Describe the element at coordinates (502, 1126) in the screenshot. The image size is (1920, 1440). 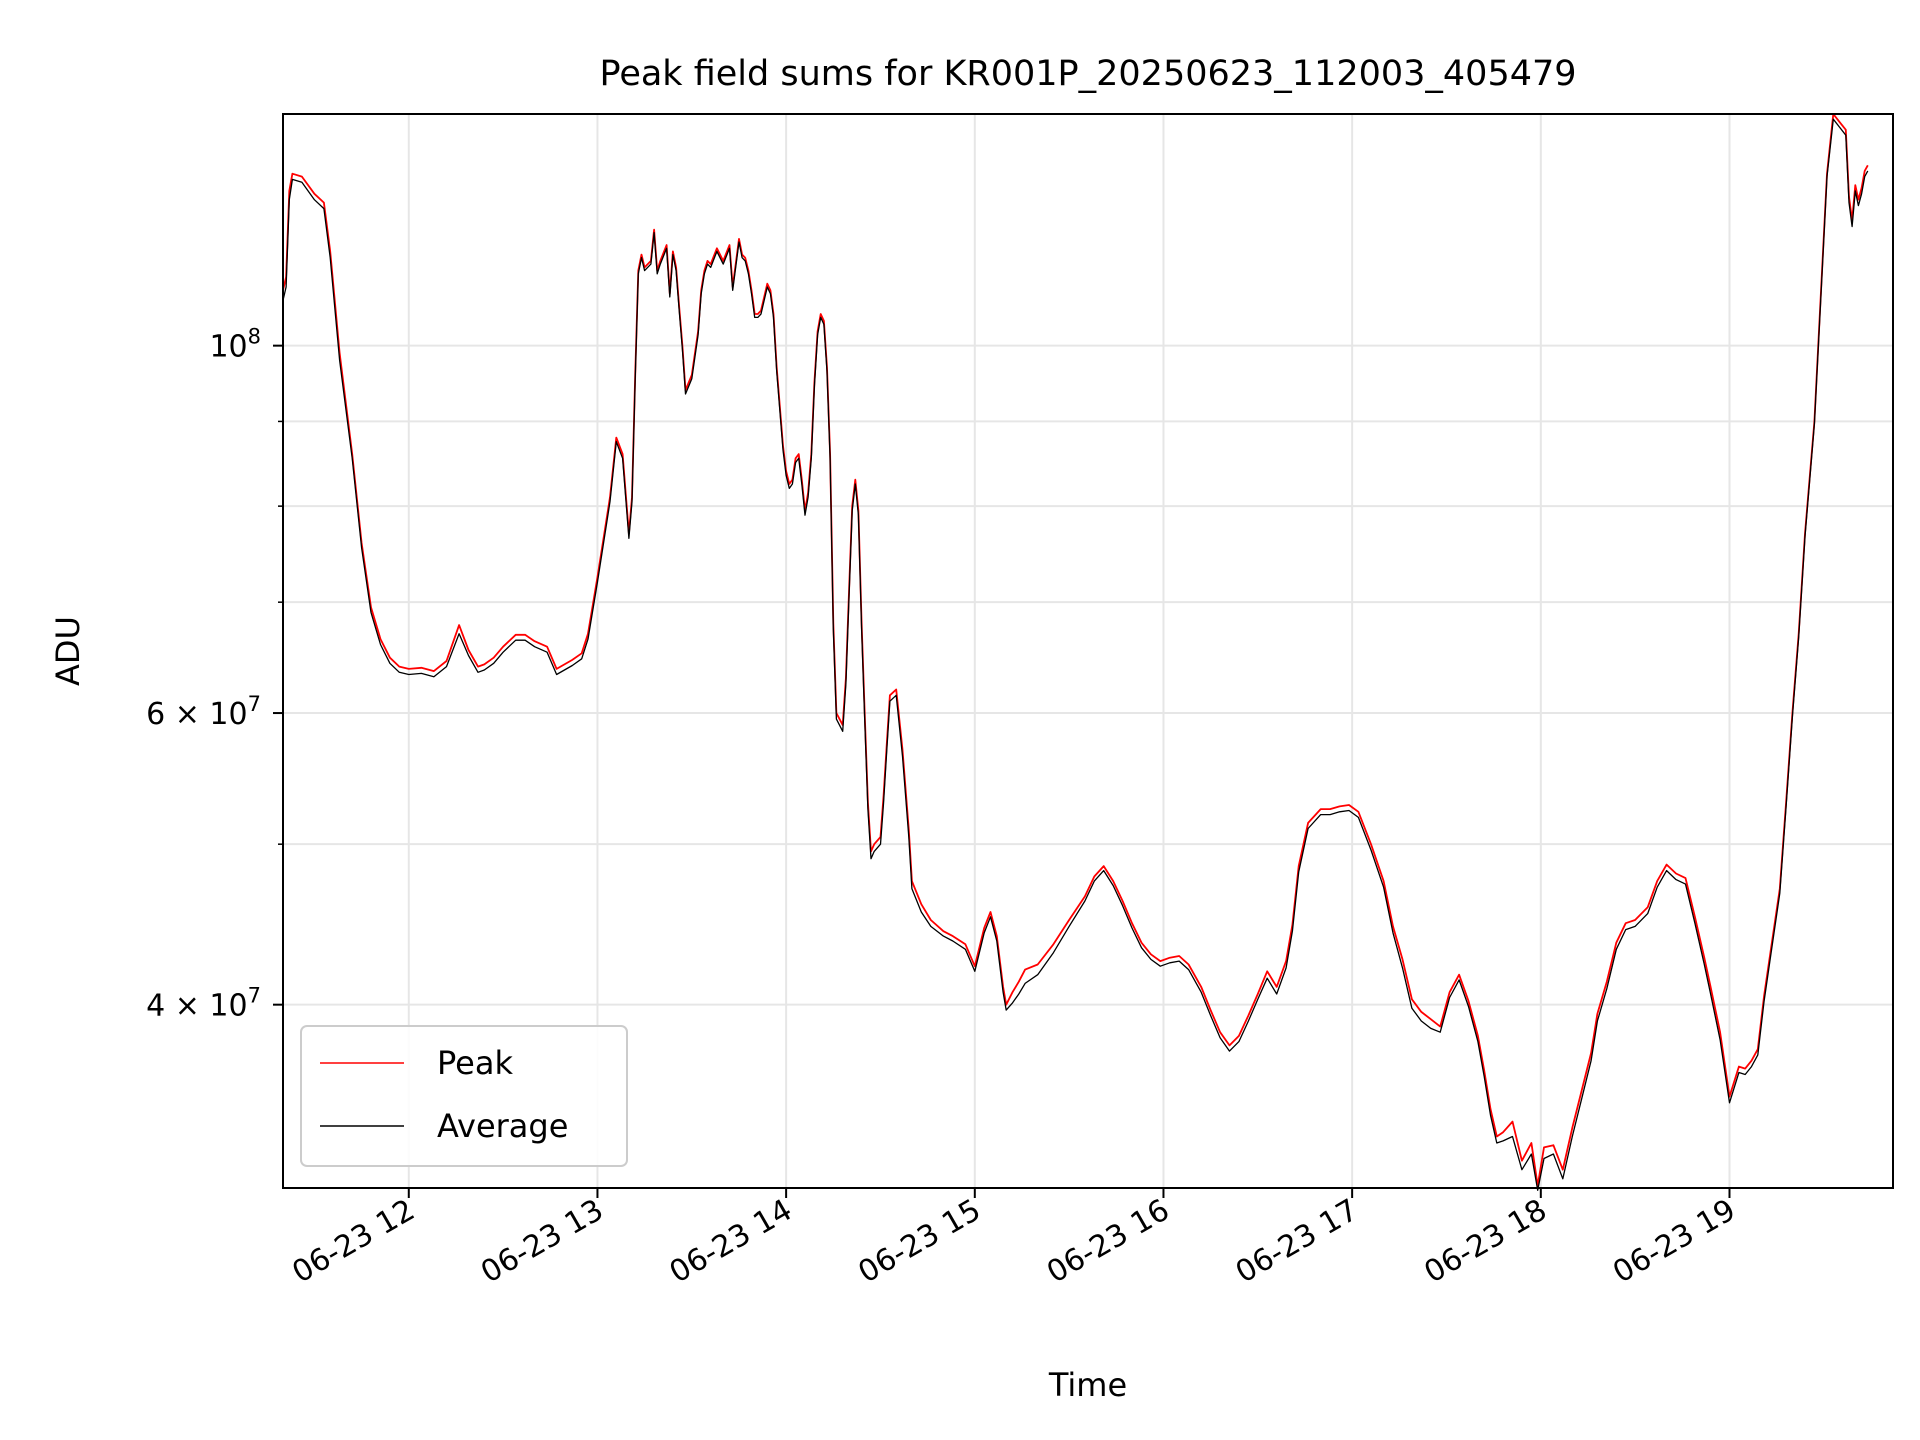
I see `legend-average-label: Average` at that location.